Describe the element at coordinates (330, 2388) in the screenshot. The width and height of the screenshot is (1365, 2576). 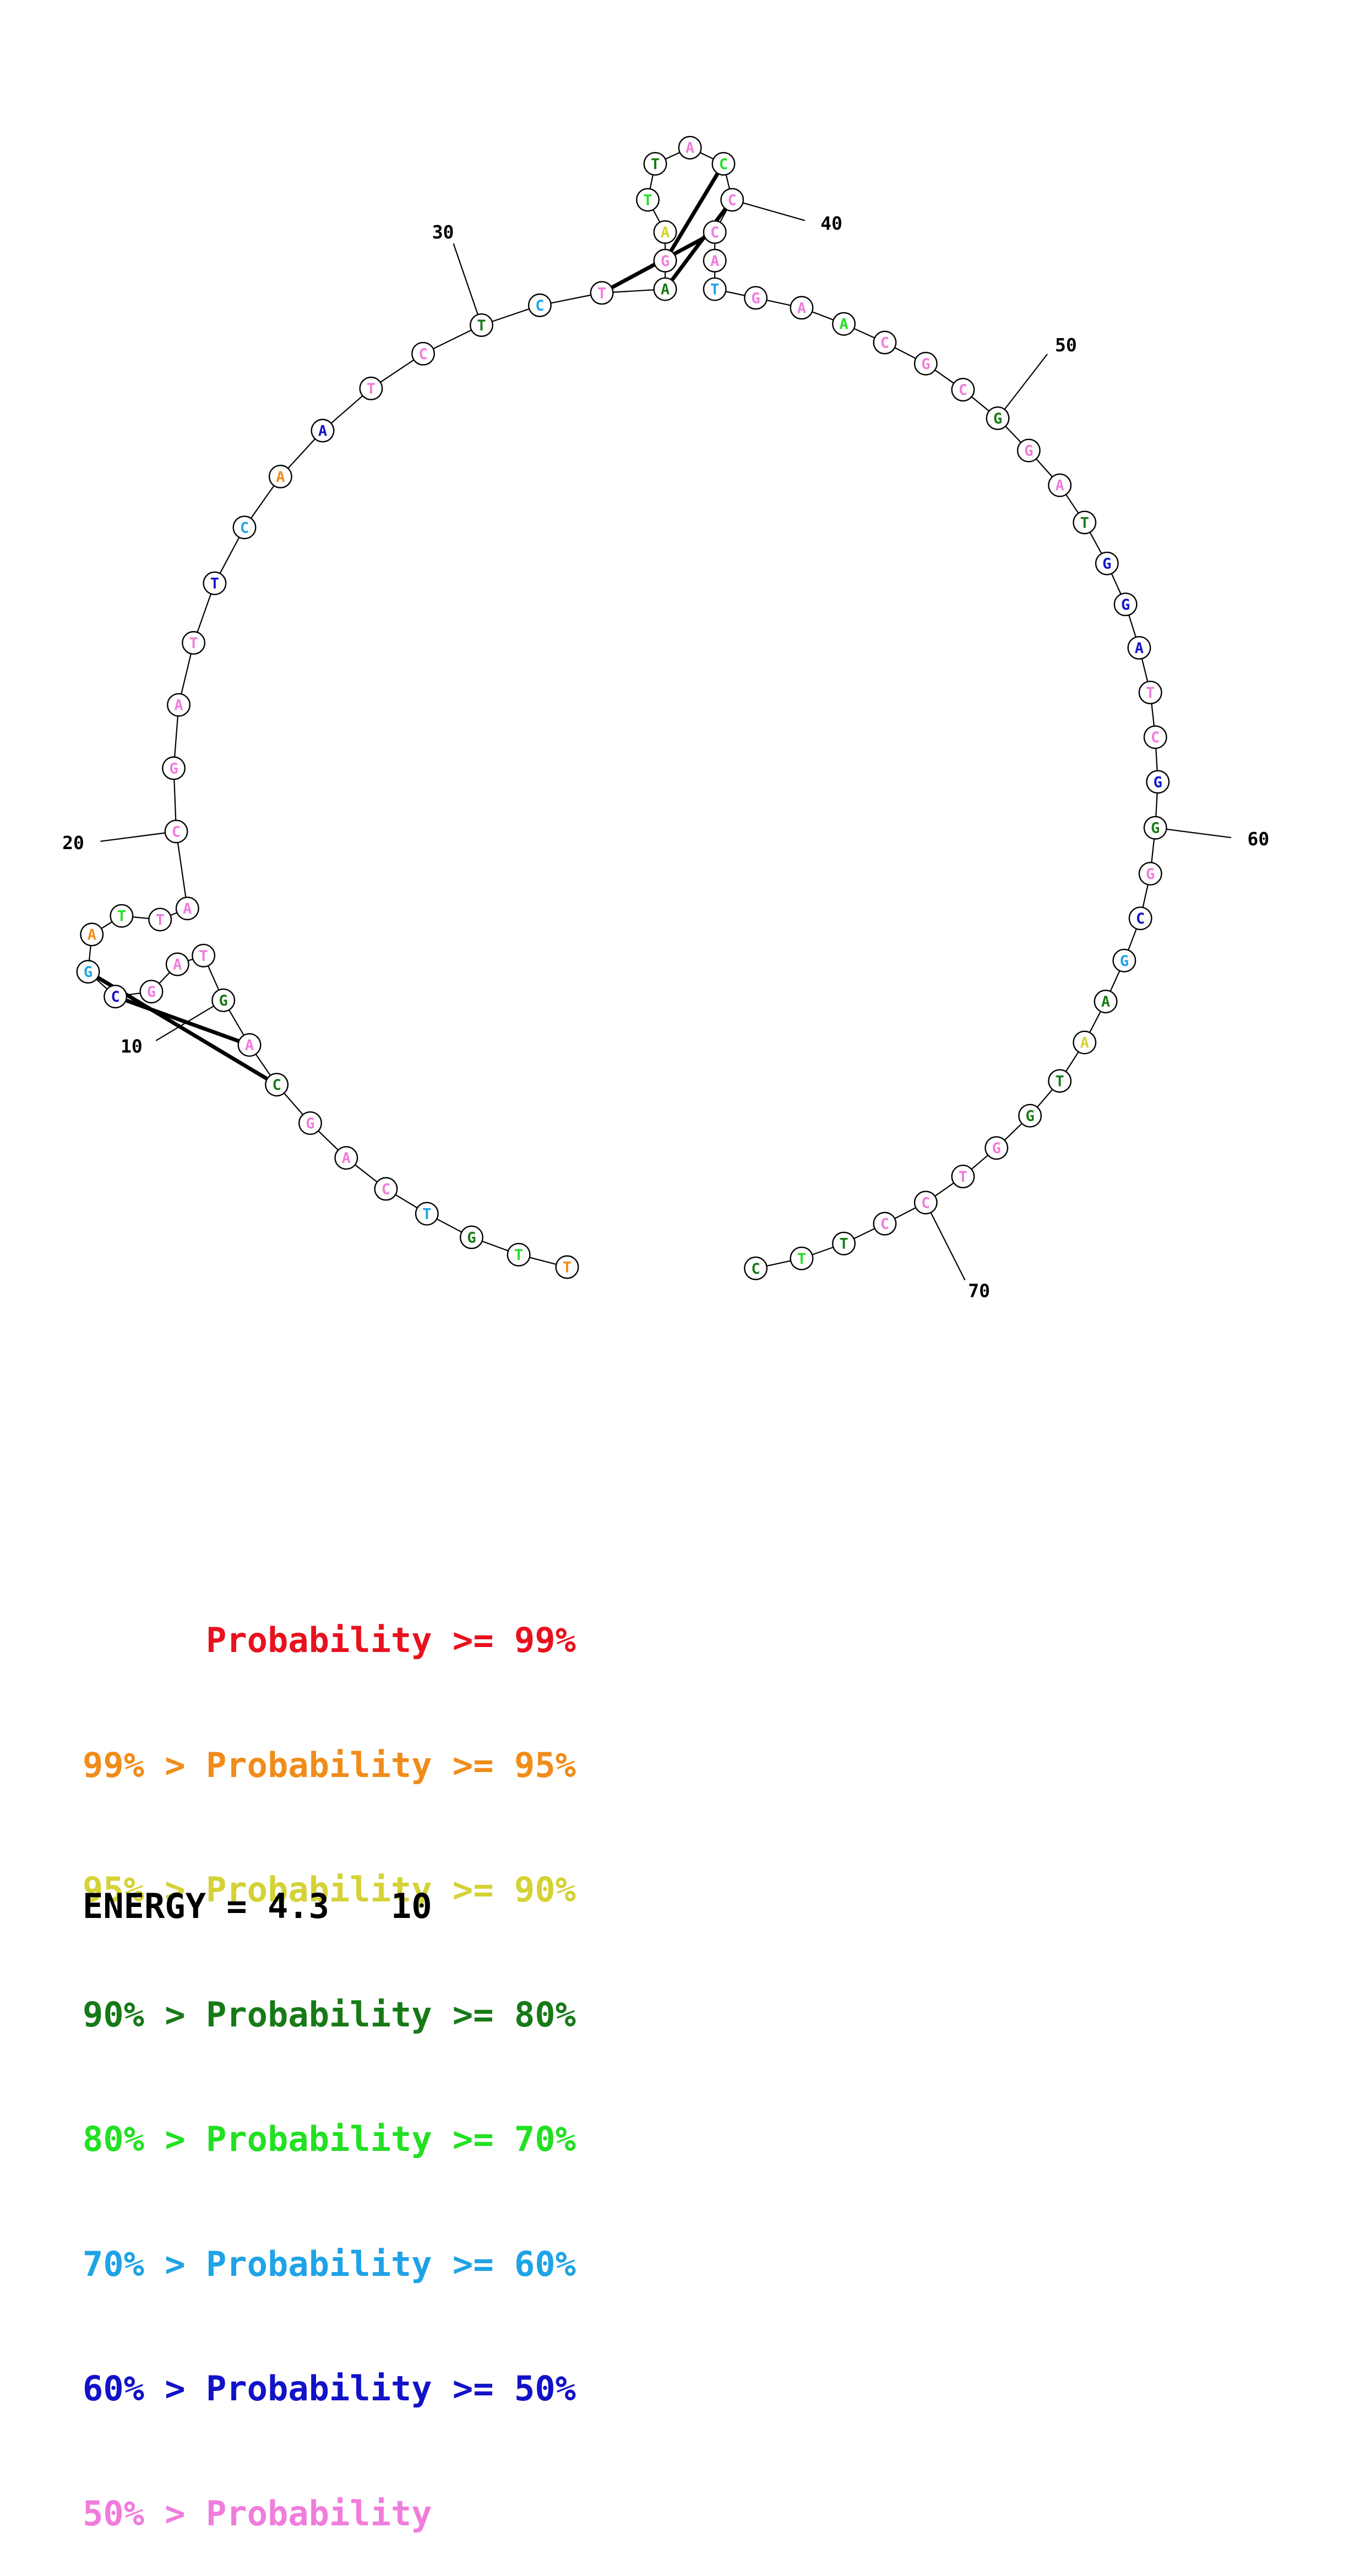
I see `legend-row-p50: 60% > Probability >= 50%` at that location.